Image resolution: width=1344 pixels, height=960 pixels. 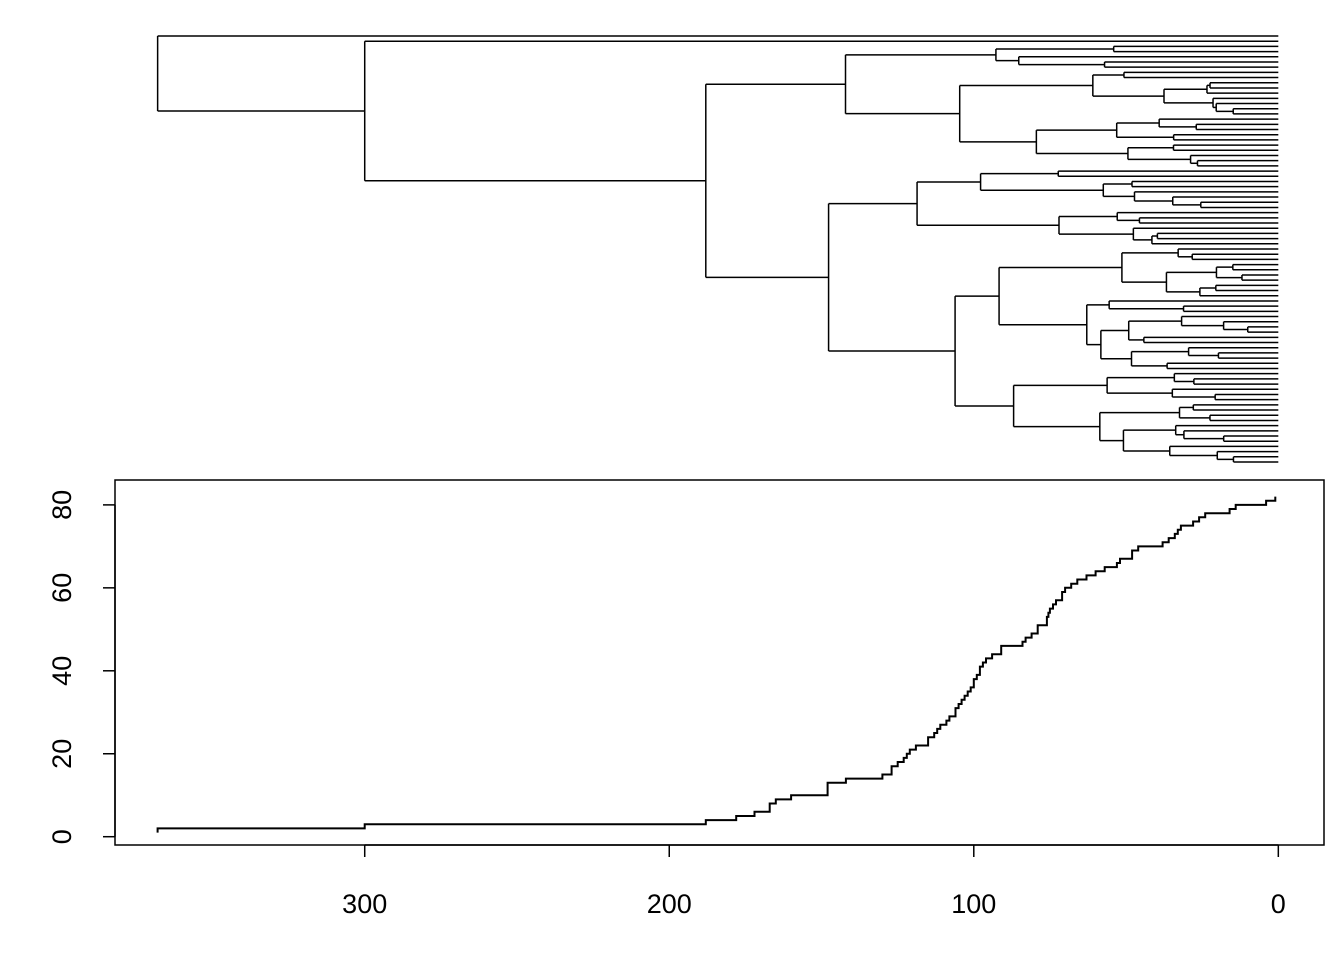 I want to click on y-axis: 0 20 40 60 80, so click(x=81, y=667).